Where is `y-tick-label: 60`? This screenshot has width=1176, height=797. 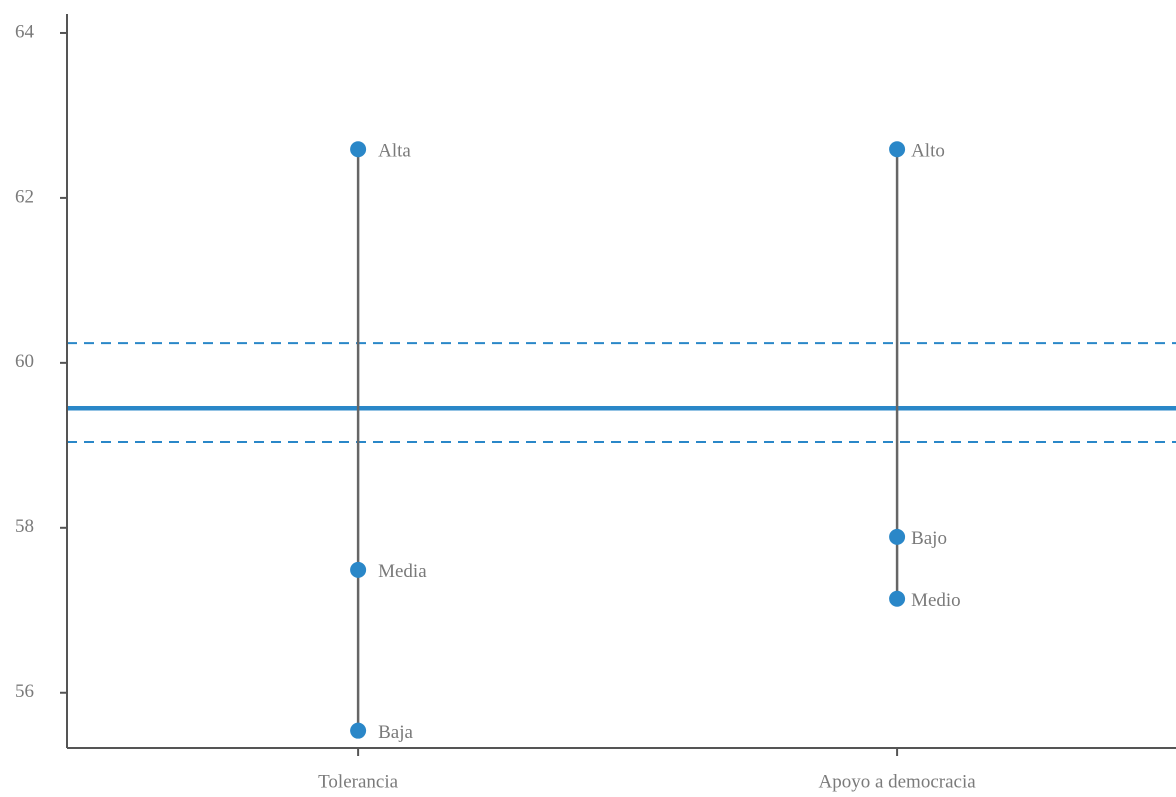 y-tick-label: 60 is located at coordinates (24, 361).